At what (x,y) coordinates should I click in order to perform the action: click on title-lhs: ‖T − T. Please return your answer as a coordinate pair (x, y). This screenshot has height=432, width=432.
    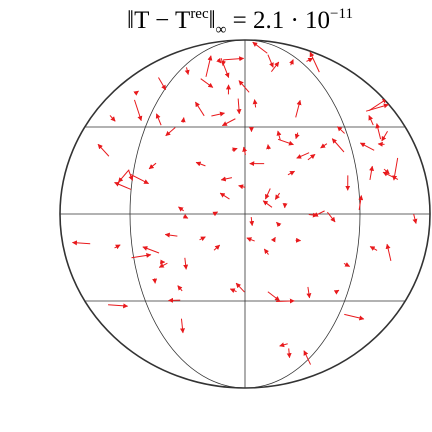
    Looking at the image, I should click on (158, 20).